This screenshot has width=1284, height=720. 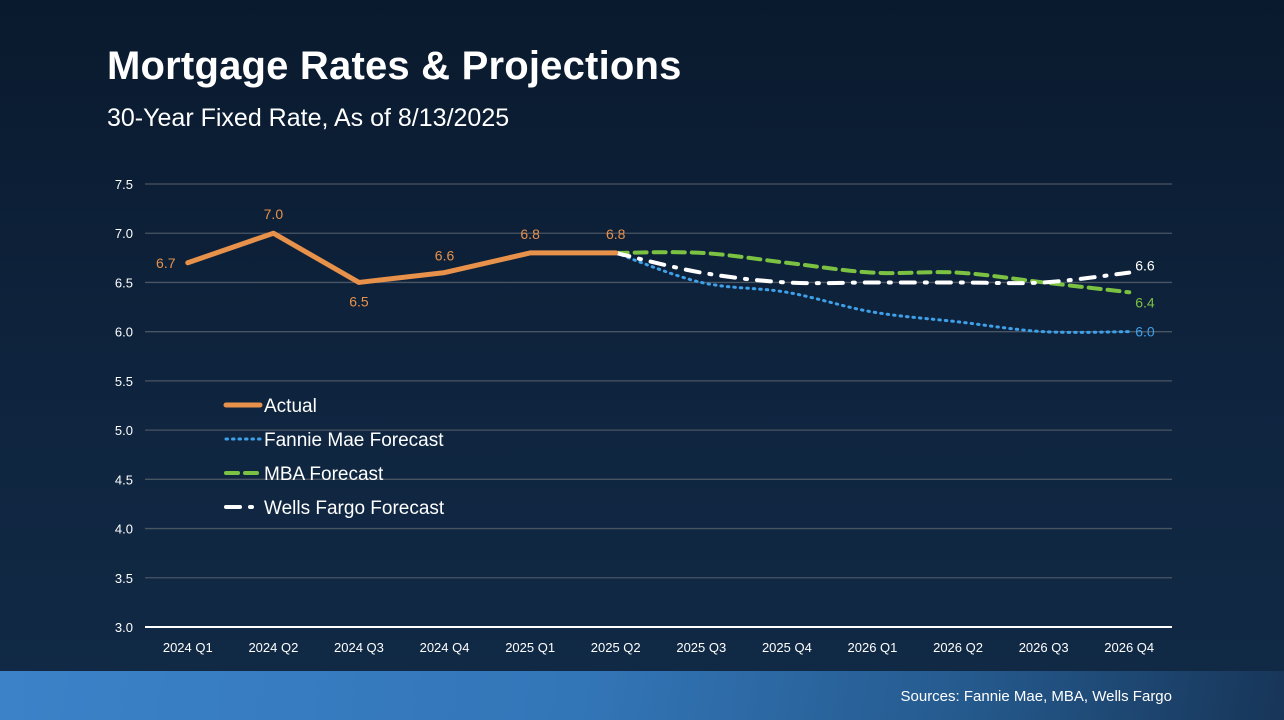 I want to click on y-tick-label: 5.5, so click(x=124, y=381).